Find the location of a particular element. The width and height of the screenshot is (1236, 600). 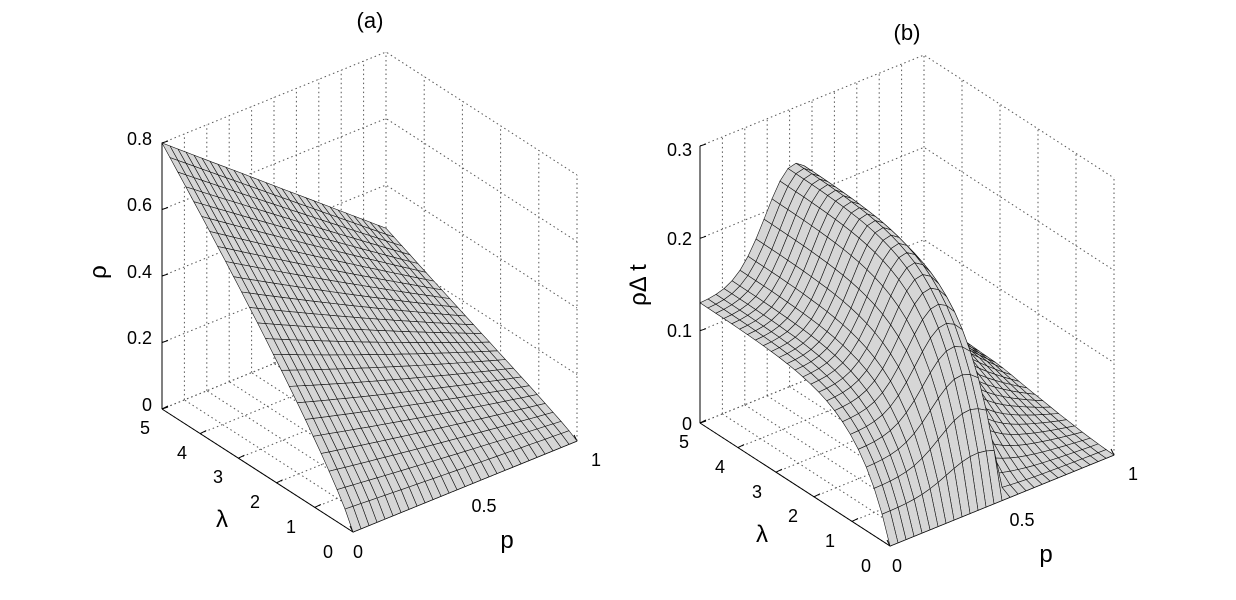

x-ticks-a: 0 0.5 1 is located at coordinates (477, 506).